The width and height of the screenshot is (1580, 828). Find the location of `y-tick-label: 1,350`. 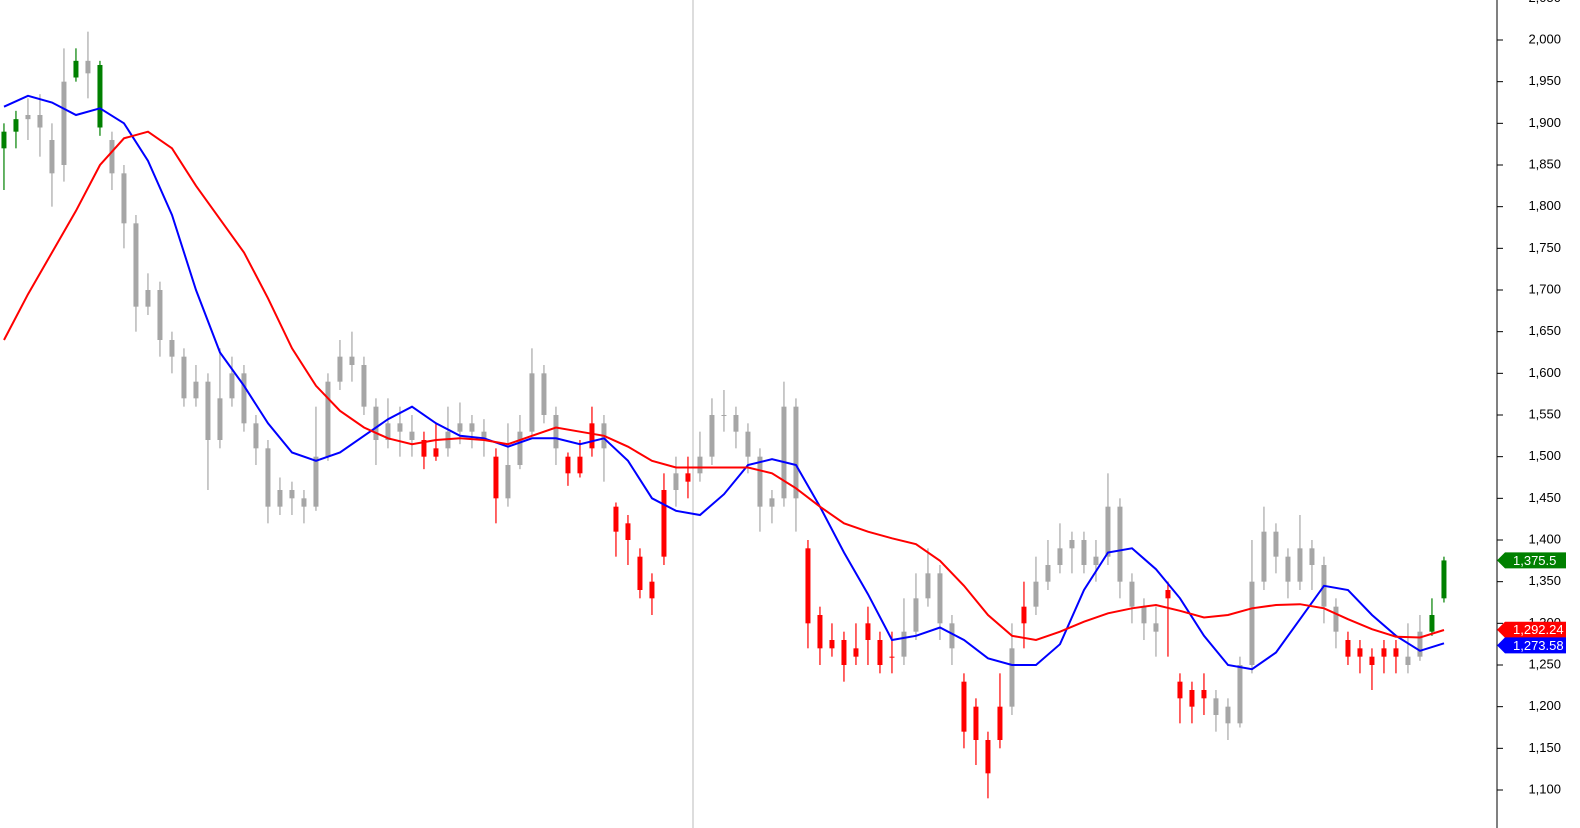

y-tick-label: 1,350 is located at coordinates (1544, 580).